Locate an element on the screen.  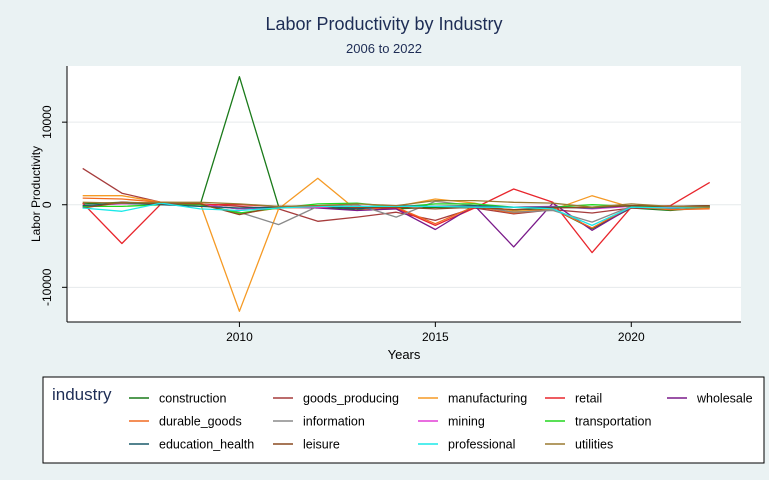
legend-label-durable-goods: durable_goods is located at coordinates (200, 422).